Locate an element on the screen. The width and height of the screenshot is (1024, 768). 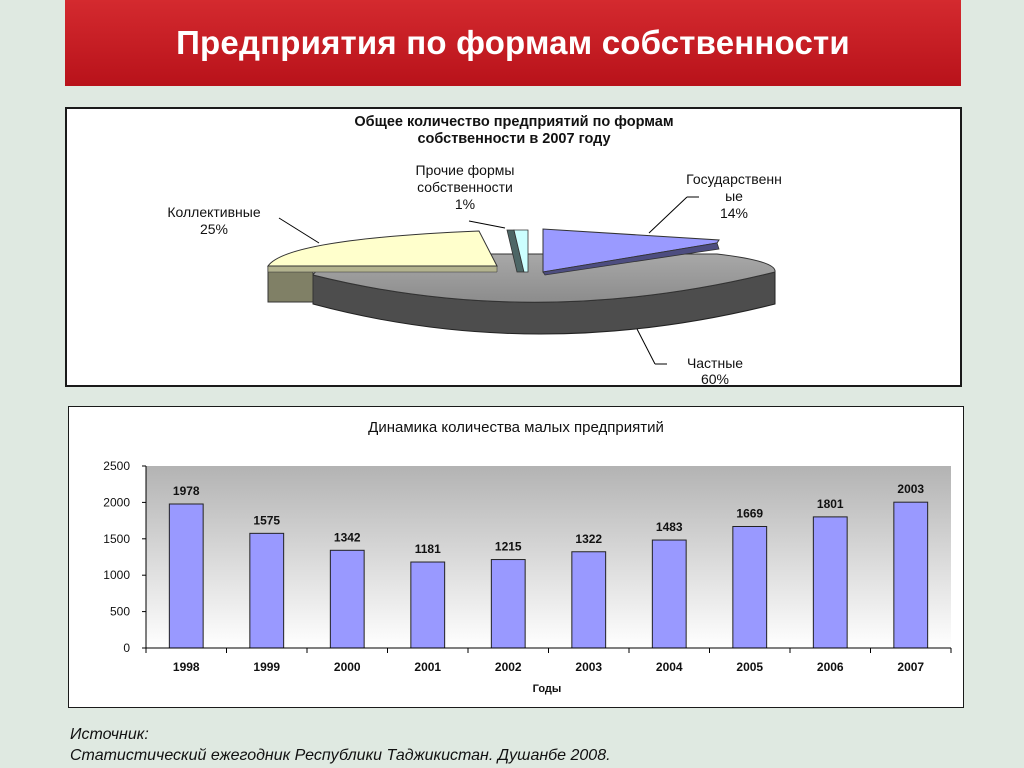
pie-label-state-name-1: Государственн is located at coordinates (734, 179).